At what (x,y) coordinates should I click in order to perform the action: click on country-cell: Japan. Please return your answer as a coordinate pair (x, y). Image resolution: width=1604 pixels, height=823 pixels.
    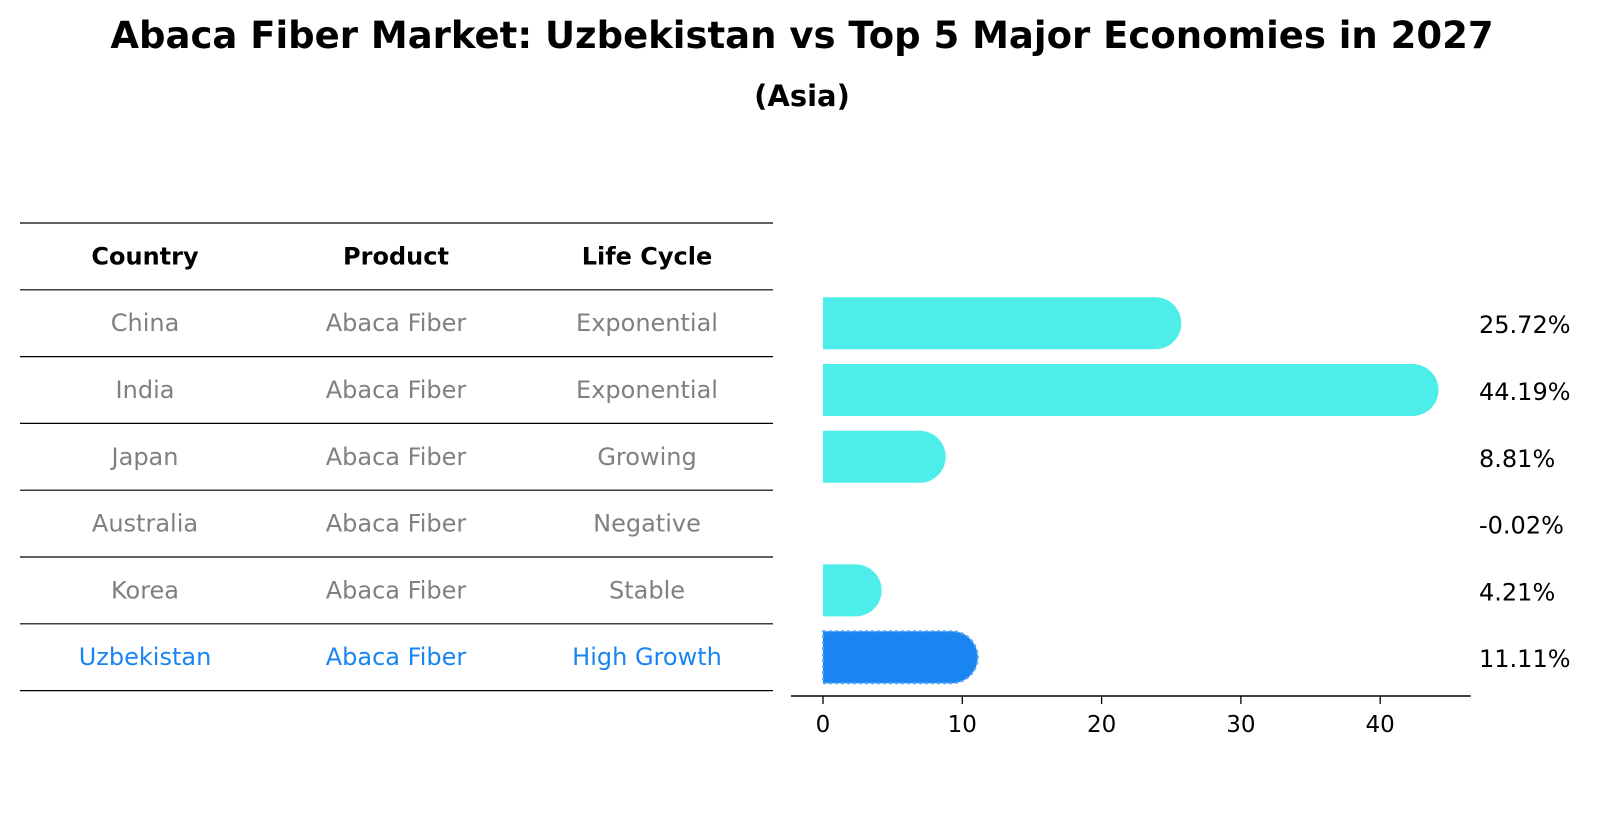
    Looking at the image, I should click on (144, 457).